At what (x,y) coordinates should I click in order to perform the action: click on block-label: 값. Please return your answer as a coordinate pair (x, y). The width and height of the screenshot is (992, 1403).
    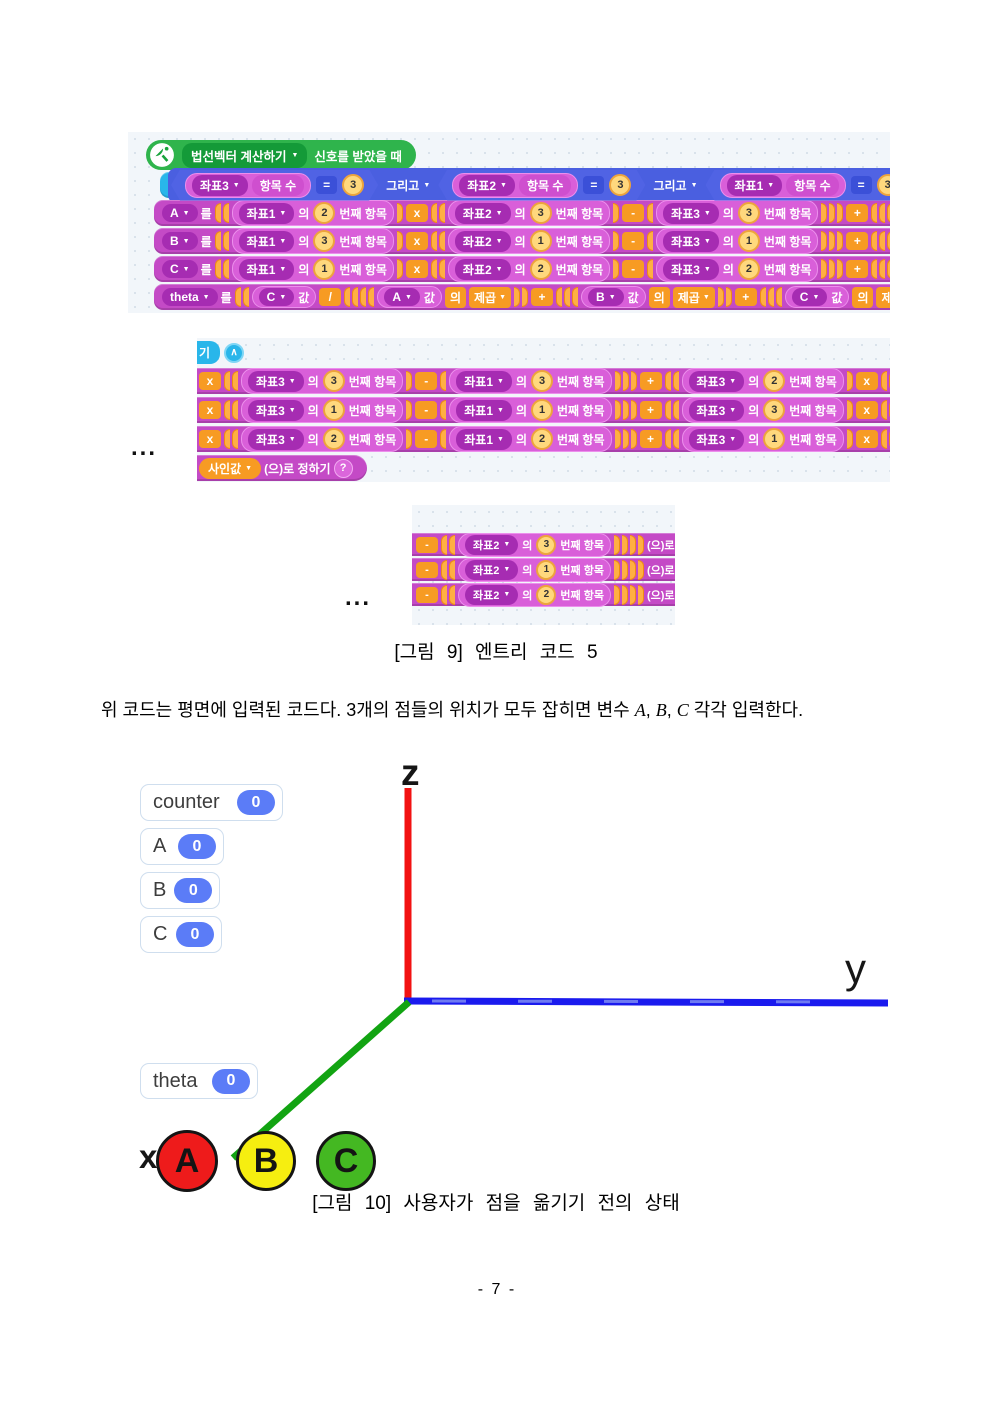
    Looking at the image, I should click on (429, 297).